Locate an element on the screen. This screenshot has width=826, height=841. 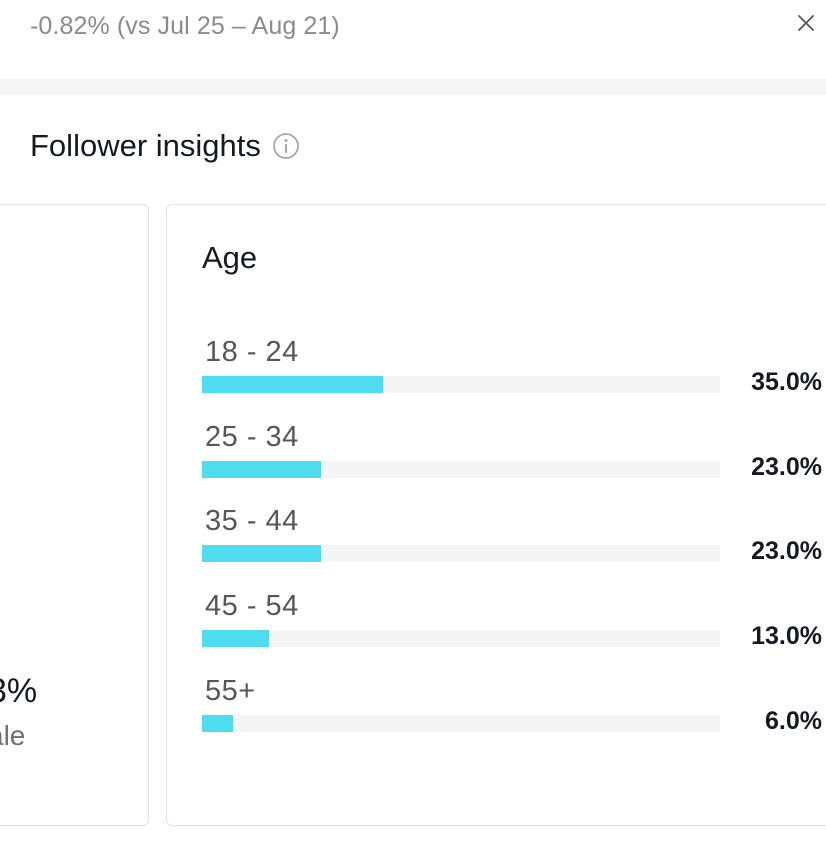
age-row-percent: 13.0% is located at coordinates (786, 636).